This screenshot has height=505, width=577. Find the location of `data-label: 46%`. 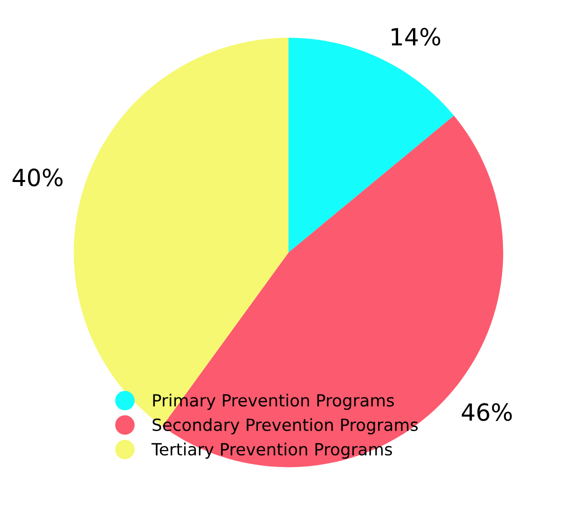

data-label: 46% is located at coordinates (487, 412).